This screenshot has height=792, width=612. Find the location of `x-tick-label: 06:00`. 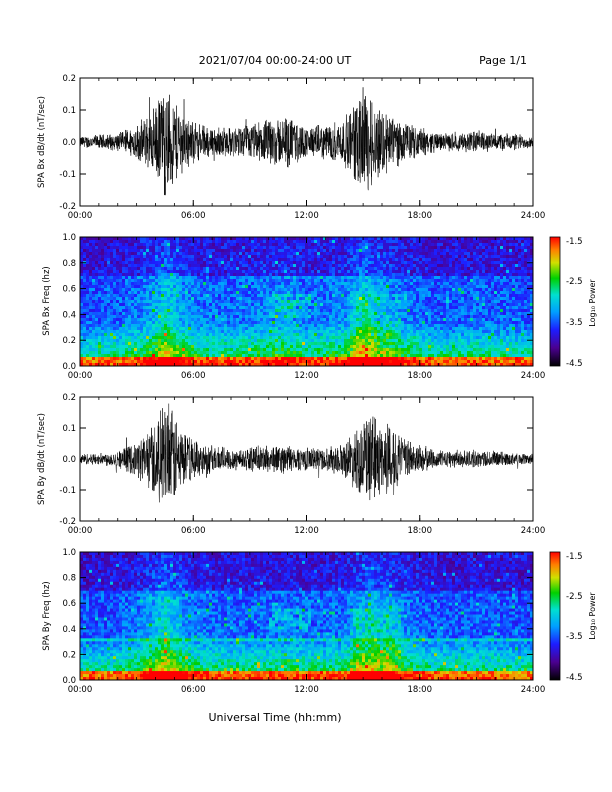

x-tick-label: 06:00 is located at coordinates (193, 216).